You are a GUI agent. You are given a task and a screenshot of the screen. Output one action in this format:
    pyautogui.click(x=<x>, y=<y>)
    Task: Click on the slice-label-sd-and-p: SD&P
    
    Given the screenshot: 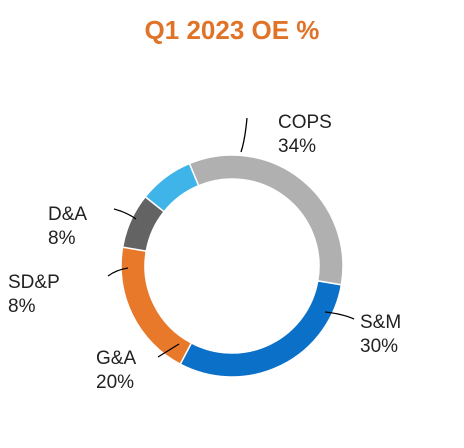 What is the action you would take?
    pyautogui.click(x=34, y=282)
    